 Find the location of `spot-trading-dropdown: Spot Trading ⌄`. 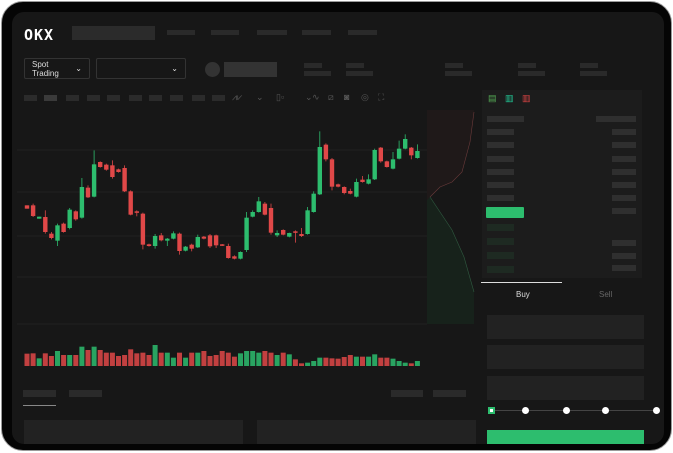

spot-trading-dropdown: Spot Trading ⌄ is located at coordinates (57, 68).